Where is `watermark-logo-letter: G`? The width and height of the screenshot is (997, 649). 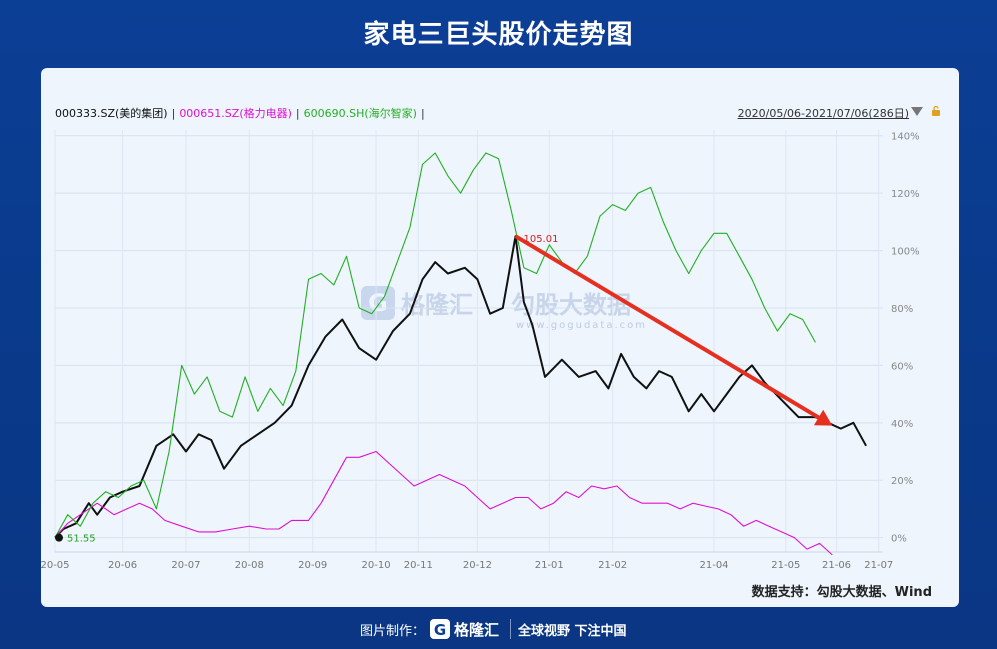
watermark-logo-letter: G is located at coordinates (378, 303).